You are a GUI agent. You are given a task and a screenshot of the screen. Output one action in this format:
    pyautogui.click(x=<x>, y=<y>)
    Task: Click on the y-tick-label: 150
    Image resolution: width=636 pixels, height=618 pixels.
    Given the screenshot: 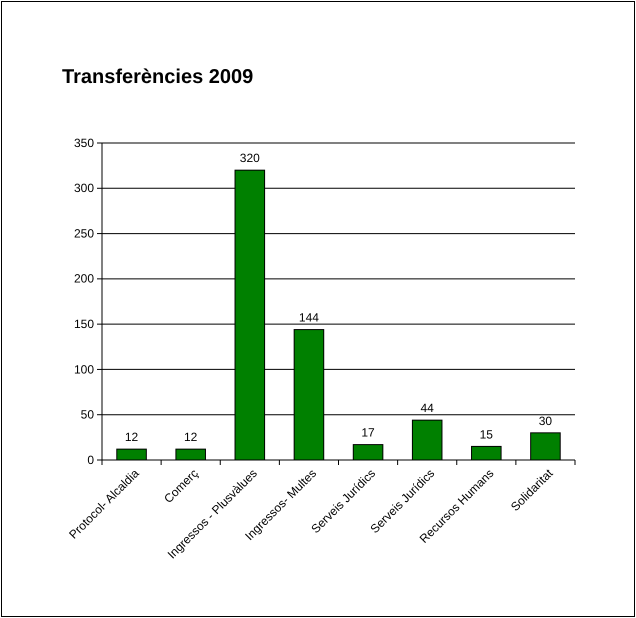 What is the action you would take?
    pyautogui.click(x=84, y=323)
    